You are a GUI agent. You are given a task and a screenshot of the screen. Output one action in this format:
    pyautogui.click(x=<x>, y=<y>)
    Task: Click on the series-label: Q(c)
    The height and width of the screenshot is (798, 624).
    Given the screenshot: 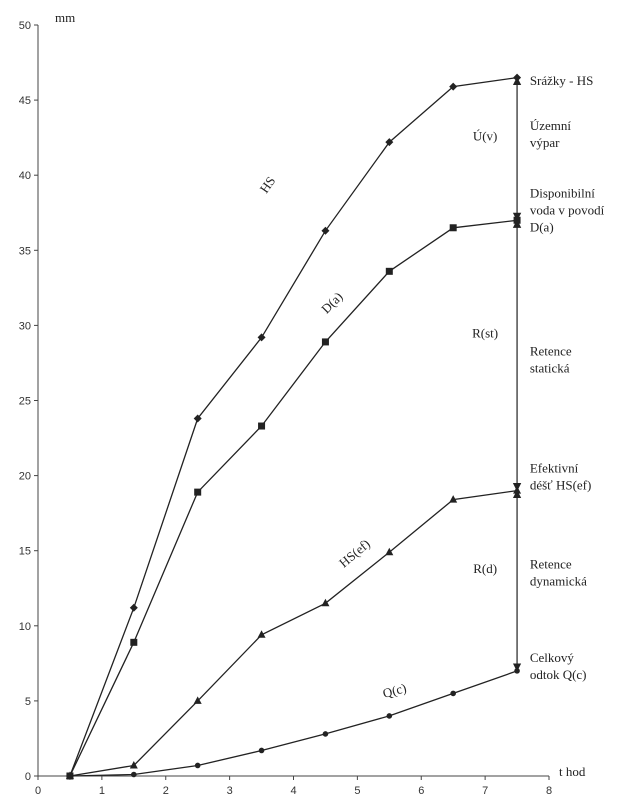 What is the action you would take?
    pyautogui.click(x=394, y=690)
    